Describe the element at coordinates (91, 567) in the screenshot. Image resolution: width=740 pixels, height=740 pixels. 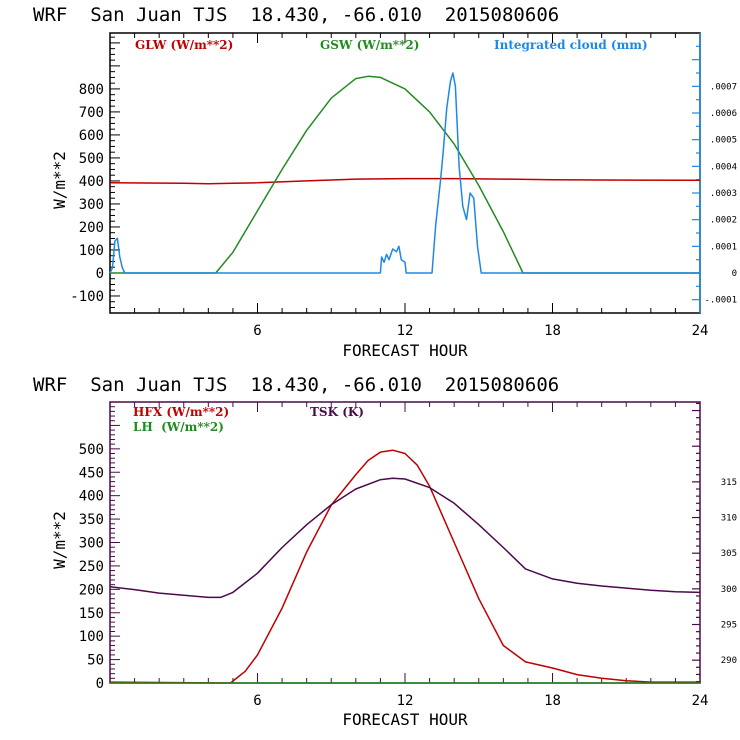
I see `y-tick-label: 250` at that location.